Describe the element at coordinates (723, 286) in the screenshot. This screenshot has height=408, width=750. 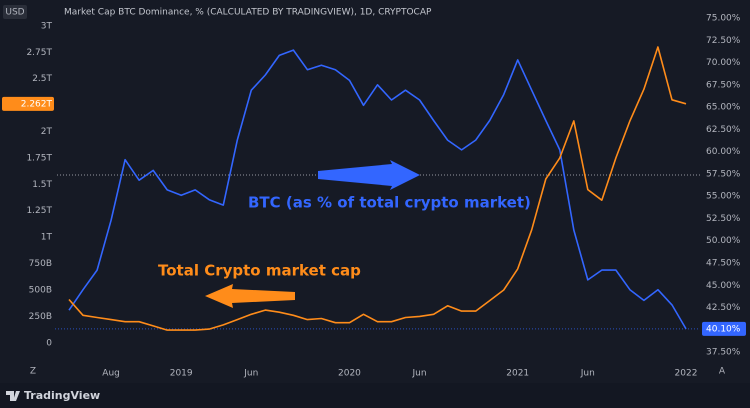
I see `y2-tick-label: 45.00%` at that location.